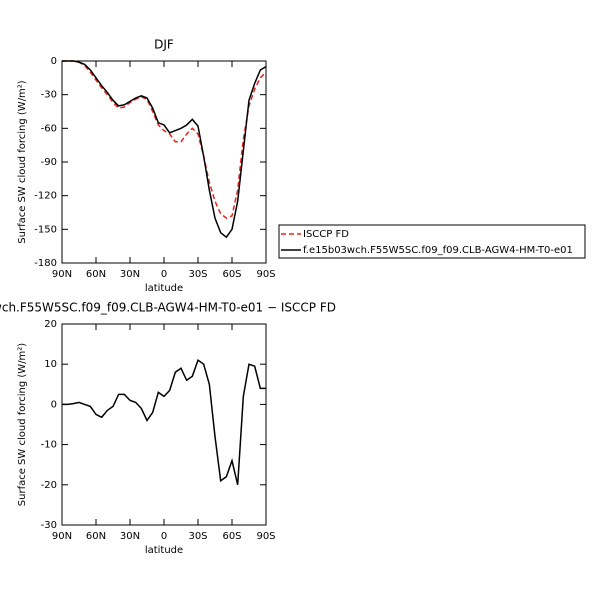 This screenshot has width=596, height=597. Describe the element at coordinates (432, 241) in the screenshot. I see `legend-box` at that location.